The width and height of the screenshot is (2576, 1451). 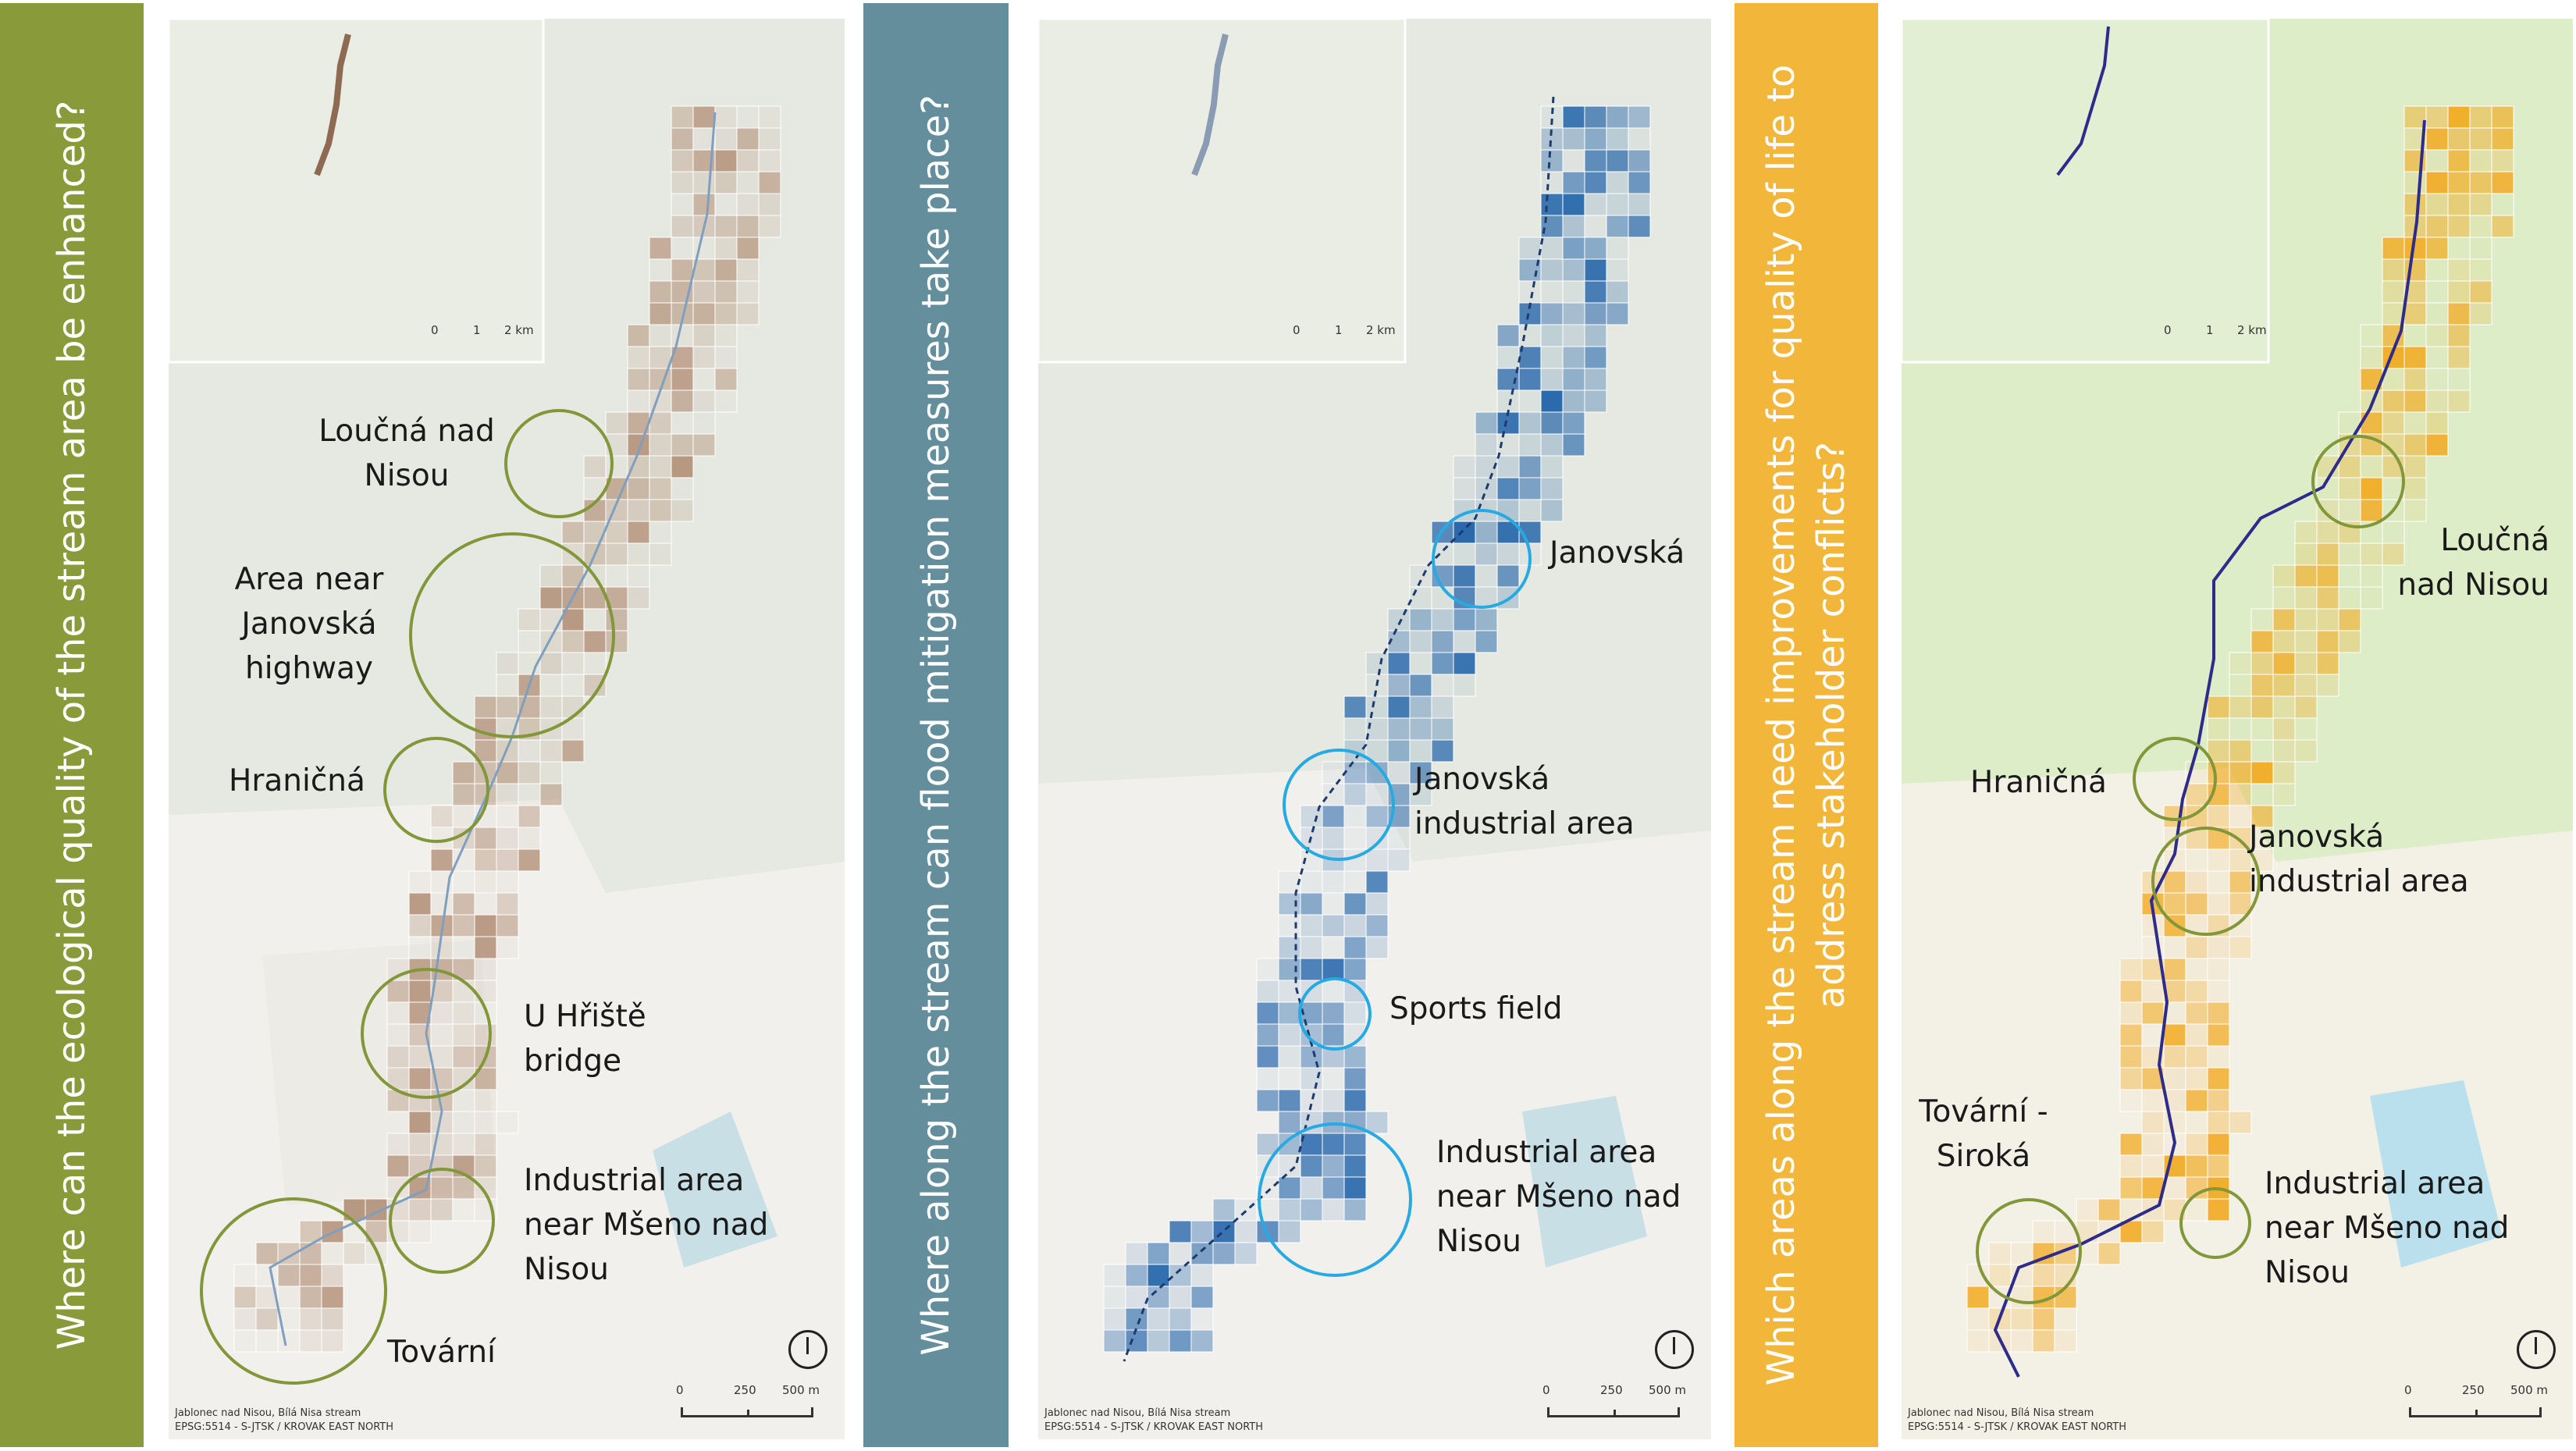 I want to click on inset-scale-bar: 0 1 2 km, so click(x=1344, y=330).